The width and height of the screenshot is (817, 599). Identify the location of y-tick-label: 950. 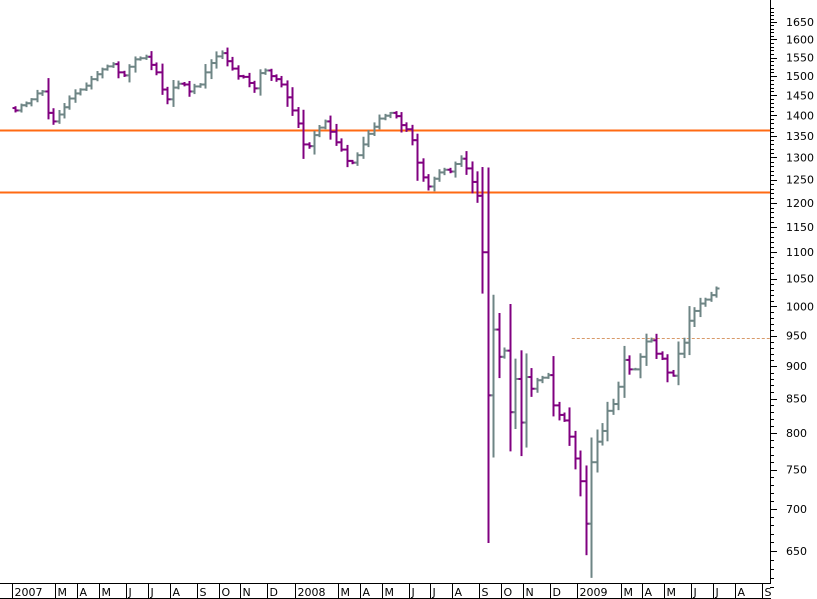
(796, 336).